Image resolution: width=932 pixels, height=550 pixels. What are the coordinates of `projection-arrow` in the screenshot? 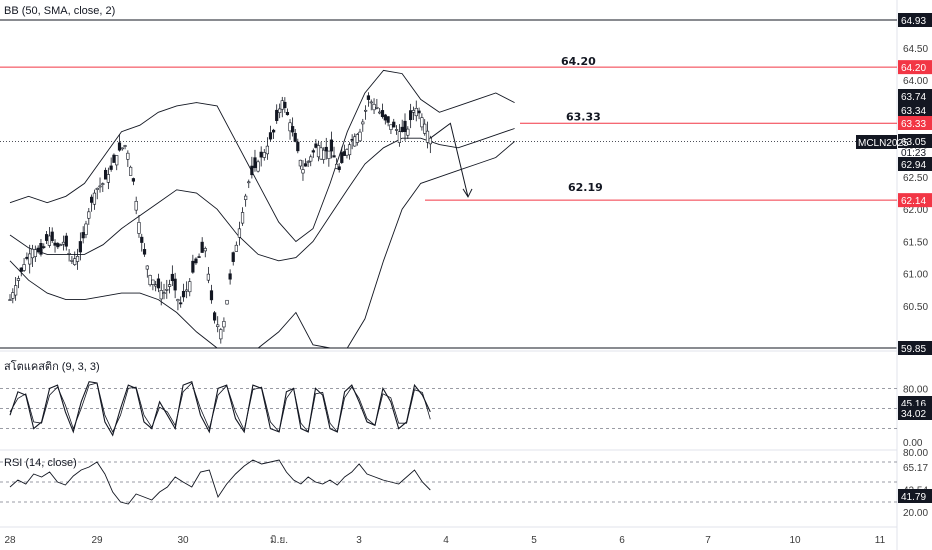 It's located at (451, 160).